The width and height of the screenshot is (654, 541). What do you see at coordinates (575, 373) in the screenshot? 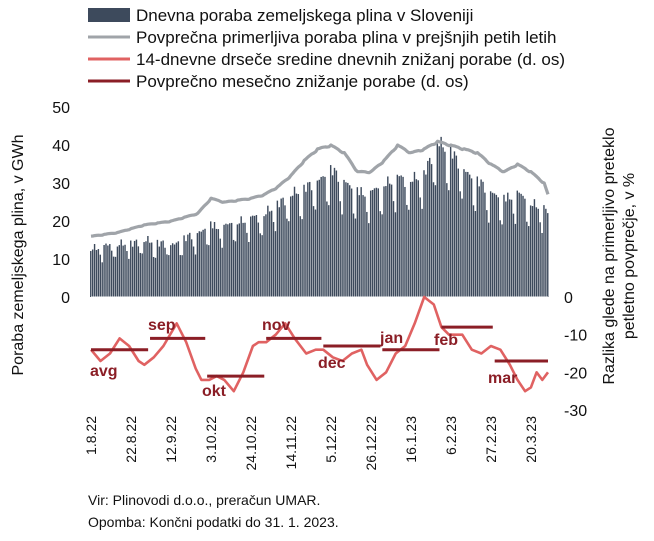
I see `right-tick--20: -20` at bounding box center [575, 373].